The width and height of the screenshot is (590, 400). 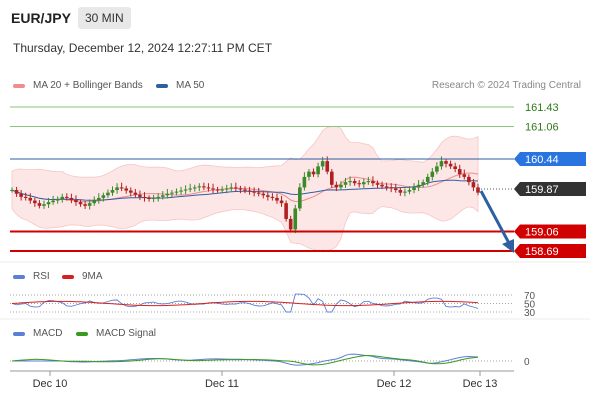 What do you see at coordinates (542, 190) in the screenshot?
I see `level-label: 159.87` at bounding box center [542, 190].